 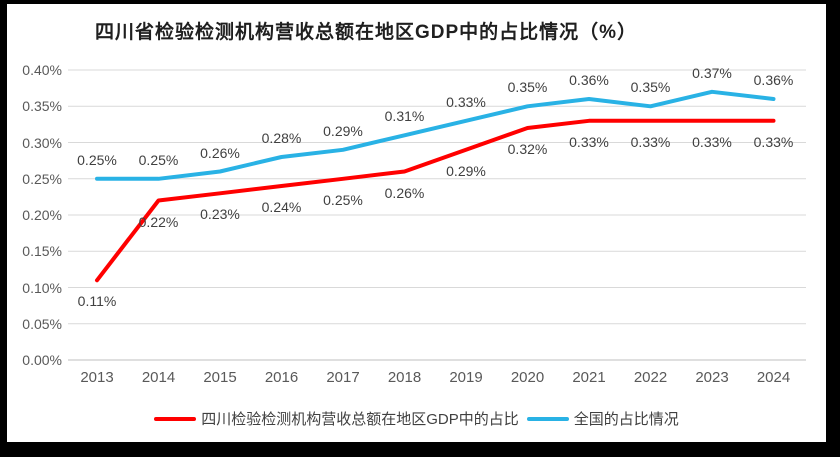 What do you see at coordinates (626, 419) in the screenshot?
I see `legend-label-national: 全国的占比情况` at bounding box center [626, 419].